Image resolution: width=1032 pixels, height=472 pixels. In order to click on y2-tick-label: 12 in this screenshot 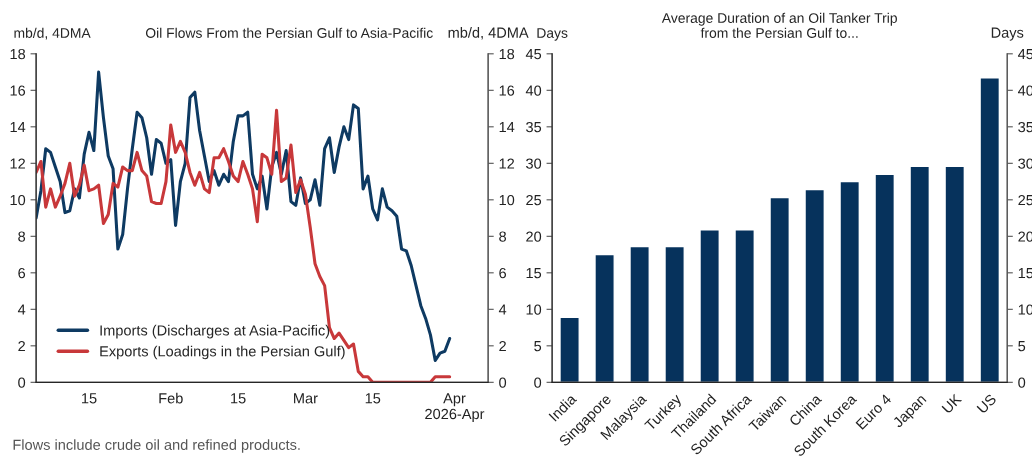, I will do `click(507, 163)`.